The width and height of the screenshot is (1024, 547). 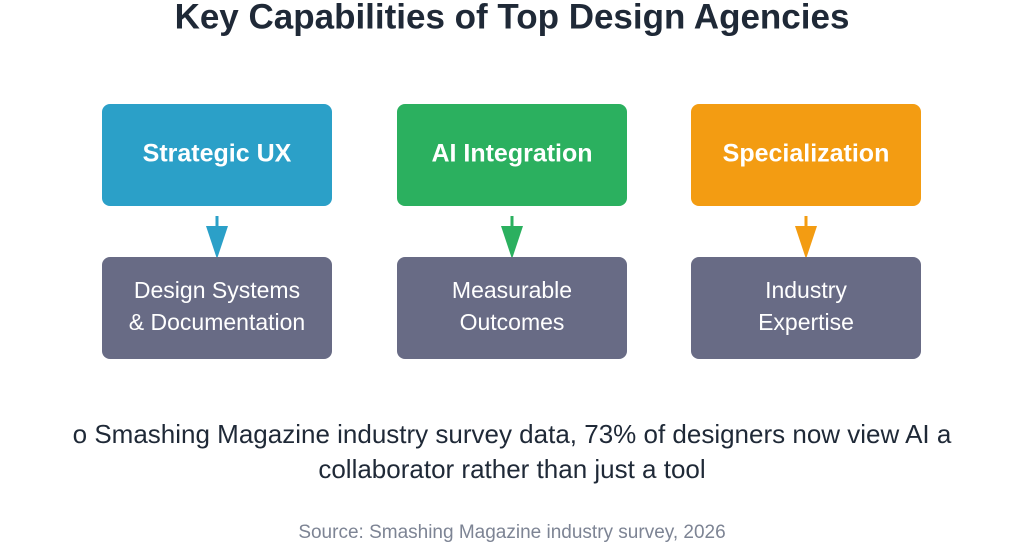 I want to click on title: Key Capabilities of Top Design Agencies, so click(x=512, y=18).